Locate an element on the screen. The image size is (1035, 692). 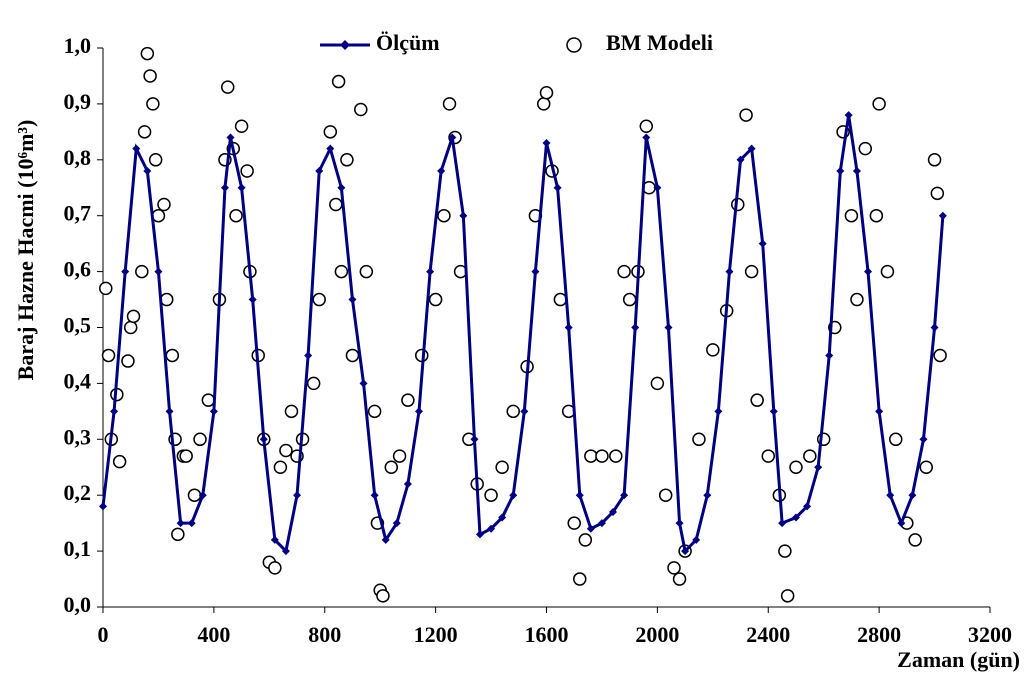
x-tick-label: 2000 is located at coordinates (657, 634).